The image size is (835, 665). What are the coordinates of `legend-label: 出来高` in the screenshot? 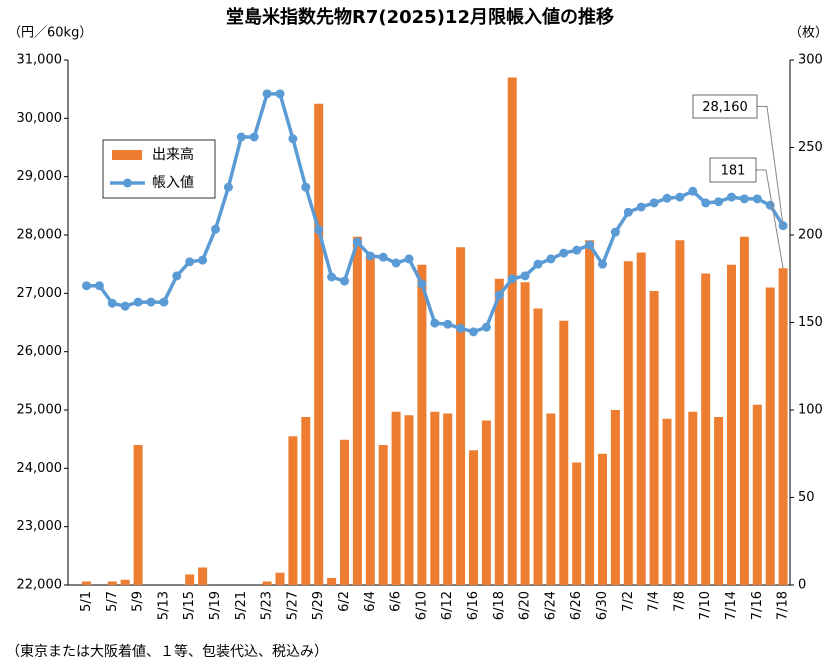 It's located at (173, 154).